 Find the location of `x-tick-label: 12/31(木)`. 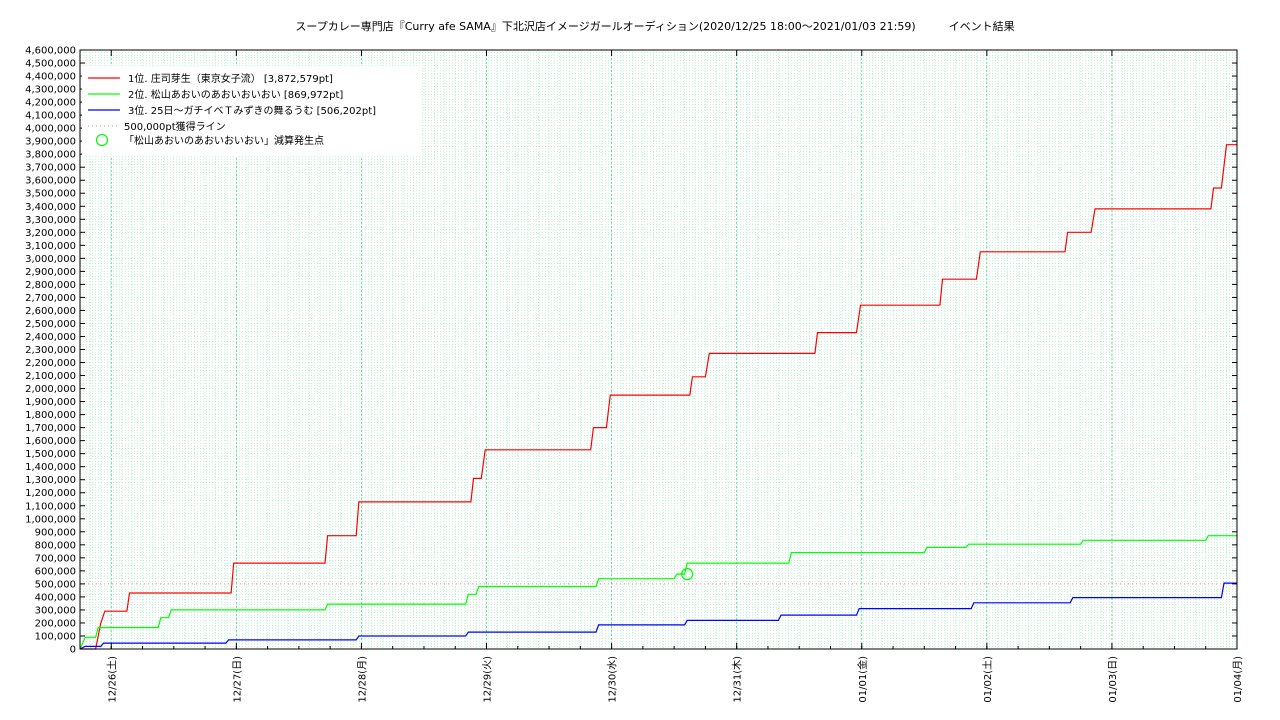

x-tick-label: 12/31(木) is located at coordinates (738, 679).